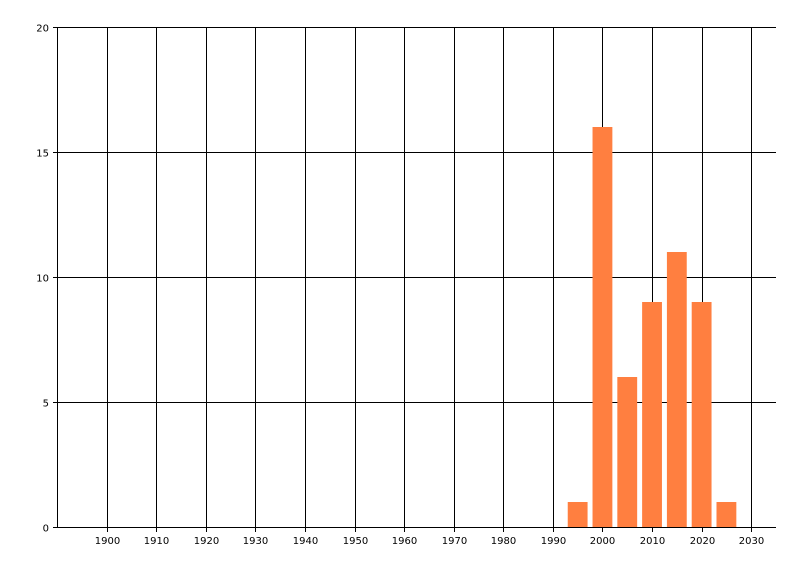 The height and width of the screenshot is (576, 800). What do you see at coordinates (702, 541) in the screenshot?
I see `x-tick-label: 2020` at bounding box center [702, 541].